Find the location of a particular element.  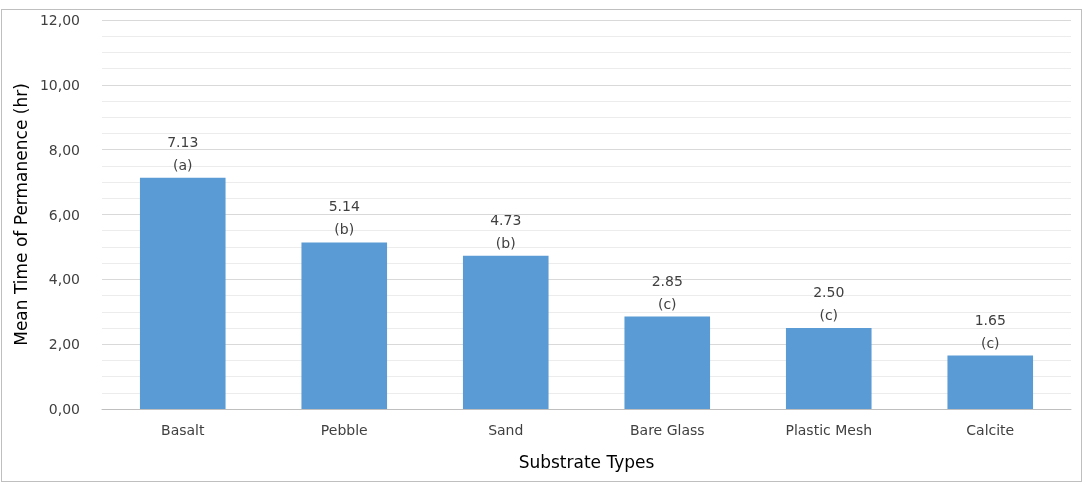

data-label: 5.14 is located at coordinates (344, 206).